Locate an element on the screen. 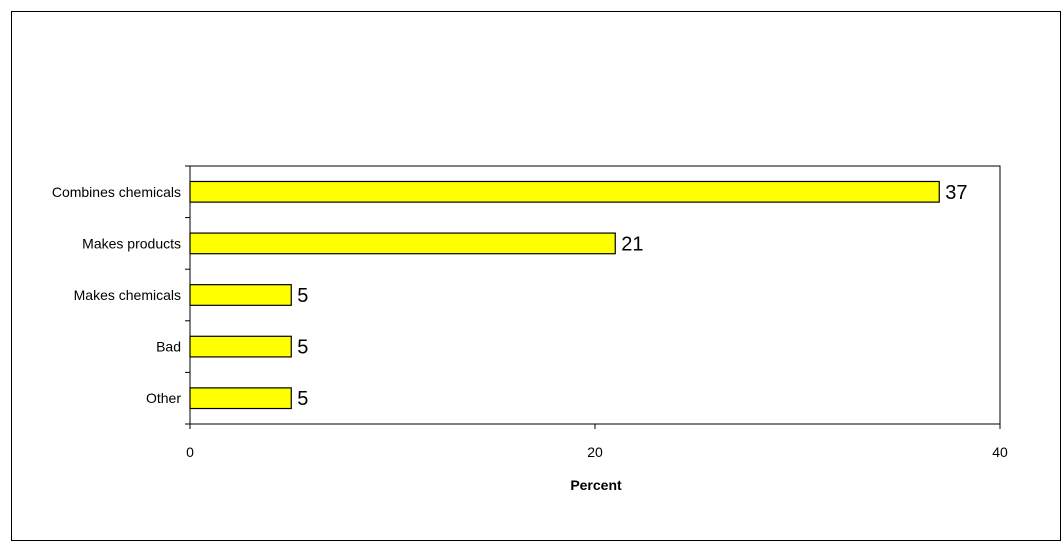 This screenshot has height=544, width=1063. x-tick-label: 40 is located at coordinates (1000, 452).